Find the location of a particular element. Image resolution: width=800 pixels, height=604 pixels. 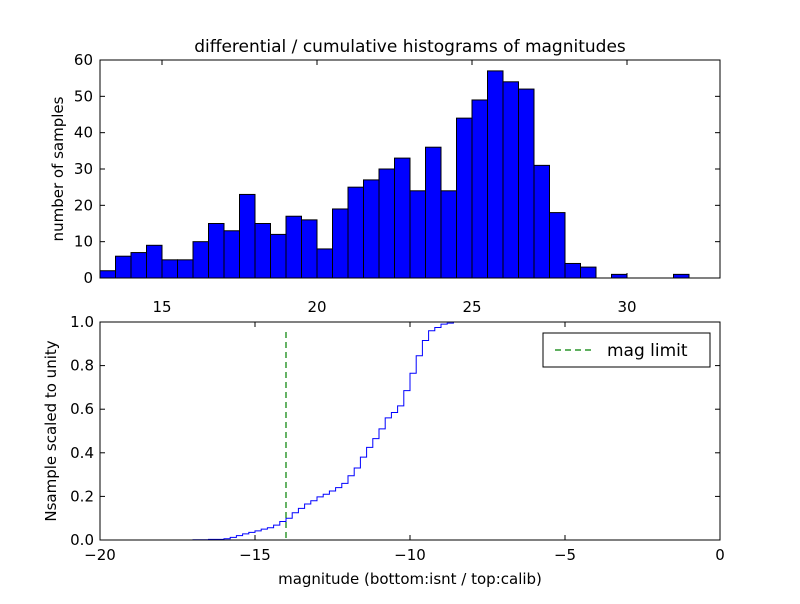

top-y-tick-label: 30 is located at coordinates (83, 169).